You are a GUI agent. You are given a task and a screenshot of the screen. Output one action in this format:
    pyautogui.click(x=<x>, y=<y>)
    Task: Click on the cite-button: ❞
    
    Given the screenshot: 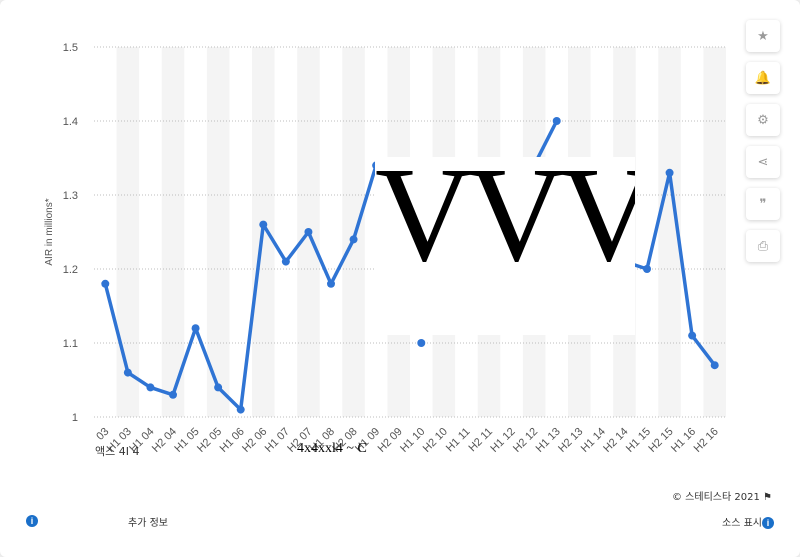 What is the action you would take?
    pyautogui.click(x=763, y=204)
    